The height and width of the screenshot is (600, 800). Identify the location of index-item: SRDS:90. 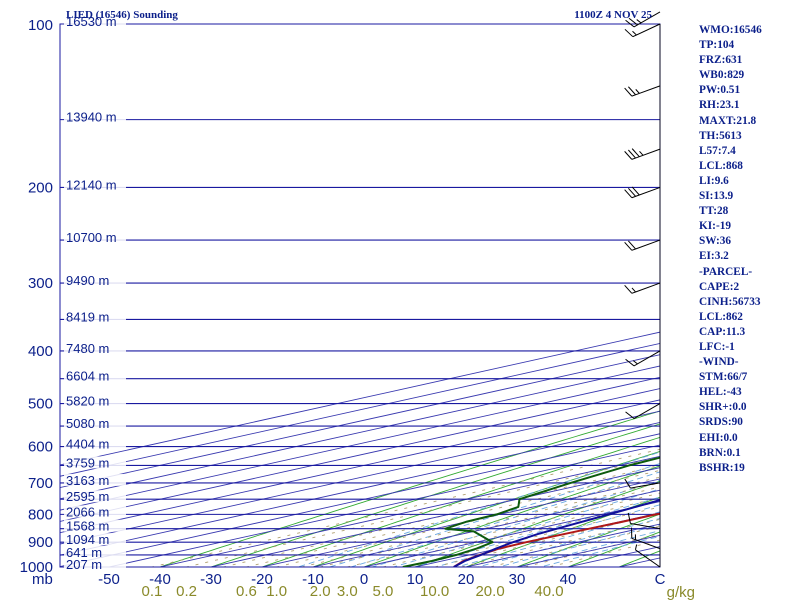
(721, 422).